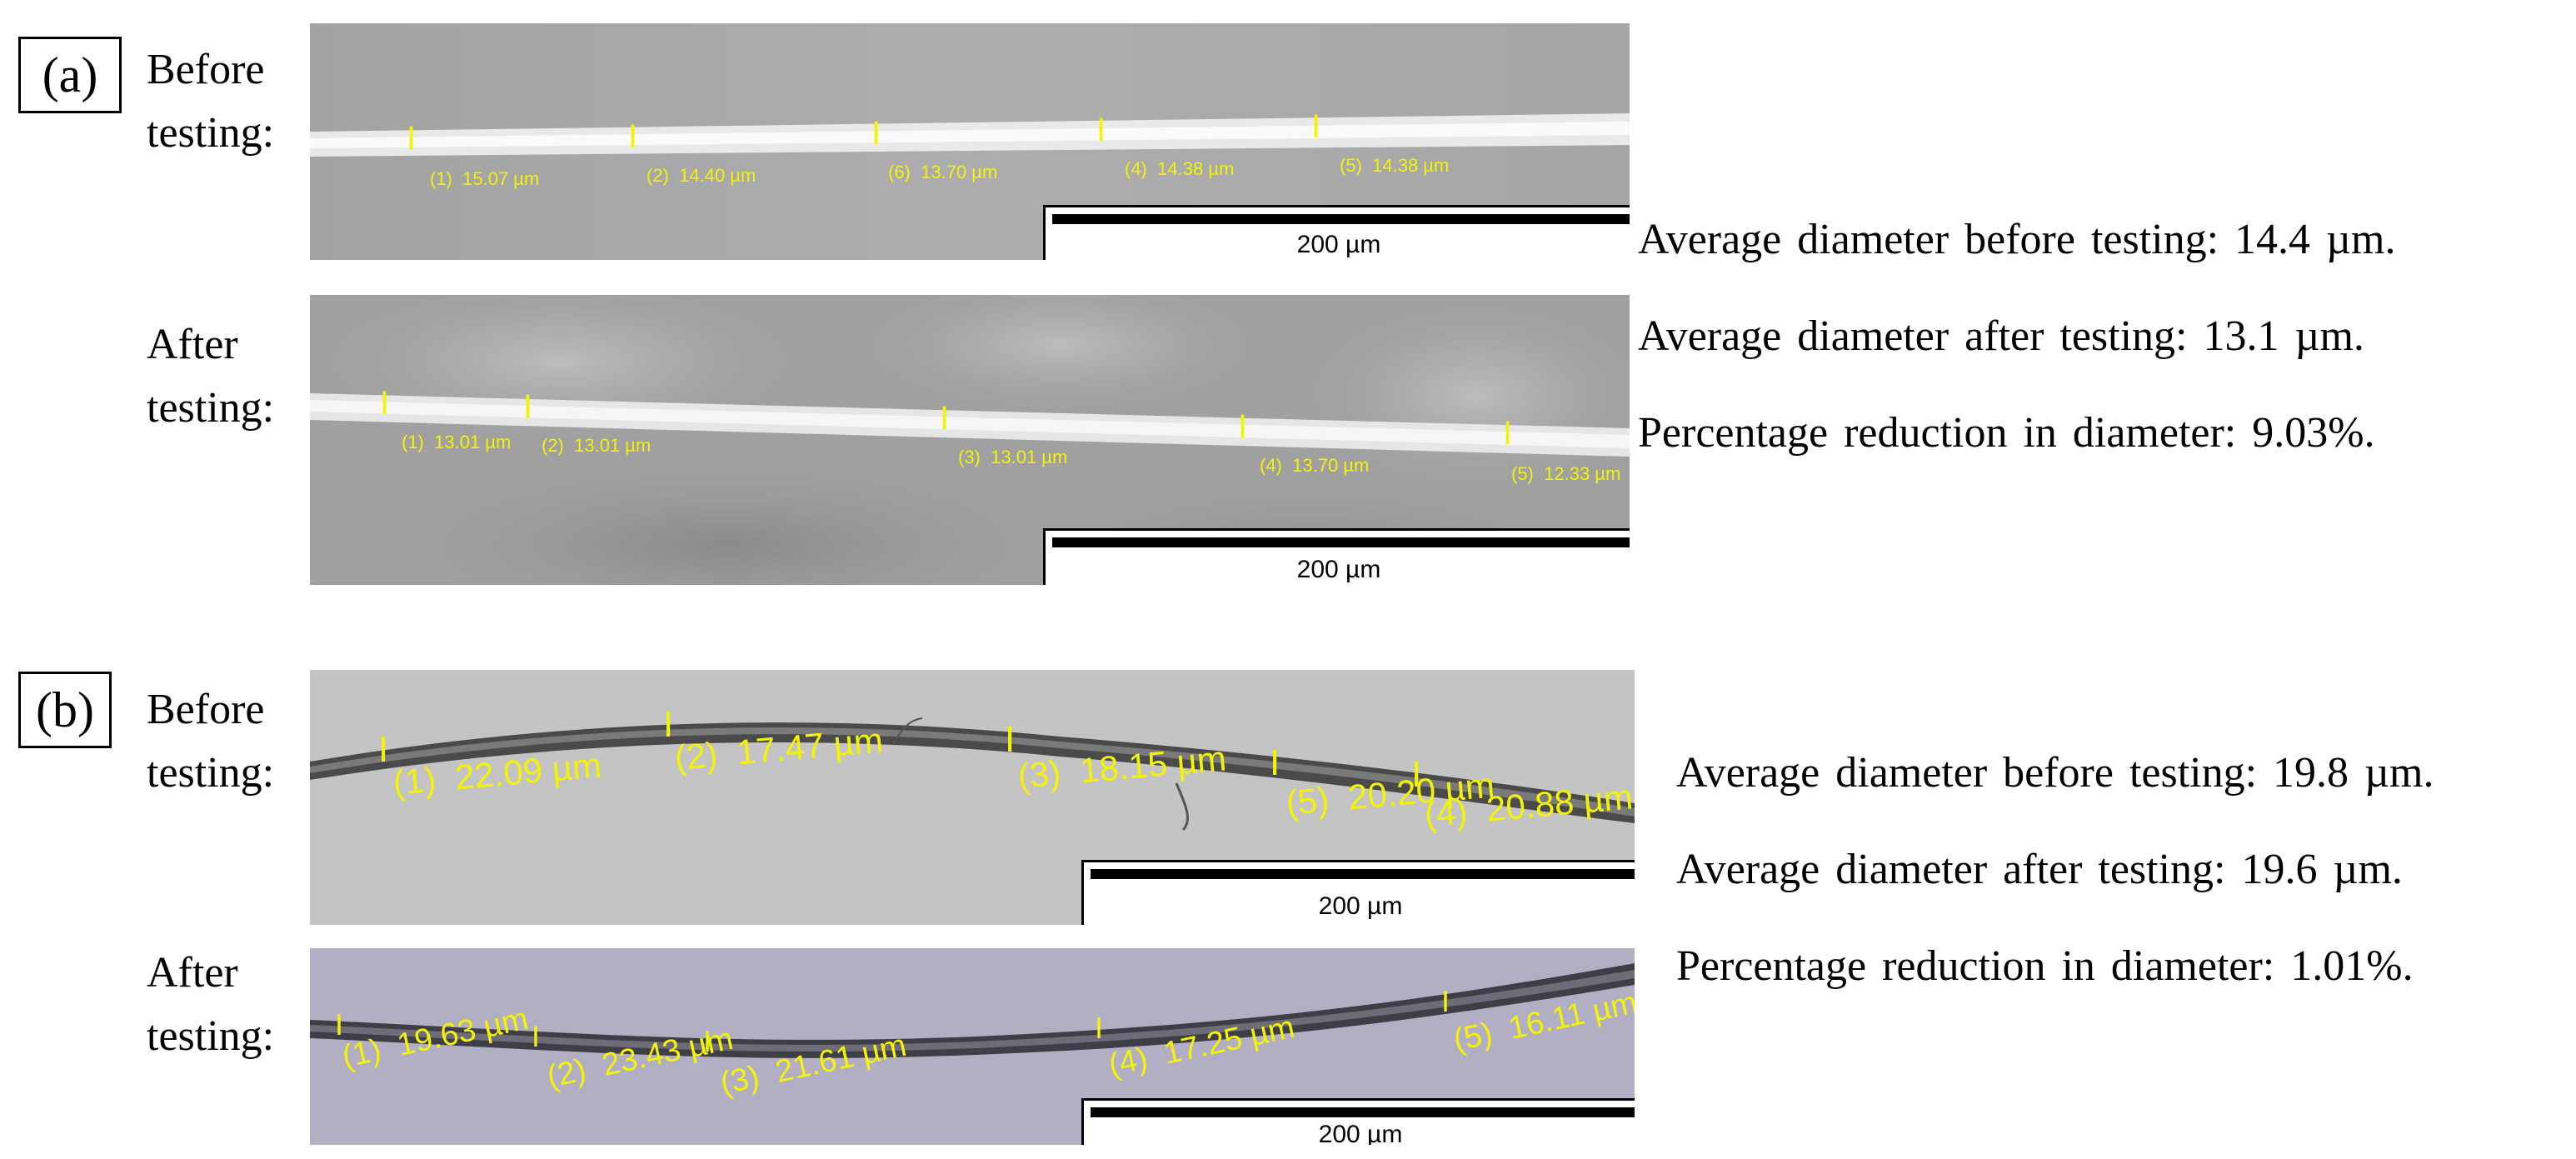  I want to click on measurement-label: (5) 14.38 µm, so click(1395, 165).